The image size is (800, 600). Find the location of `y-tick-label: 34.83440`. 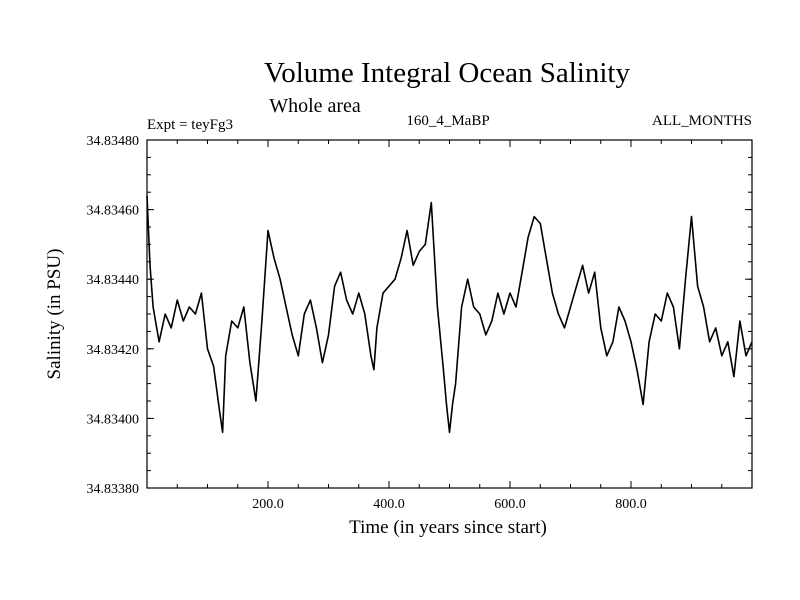

y-tick-label: 34.83440 is located at coordinates (113, 280).